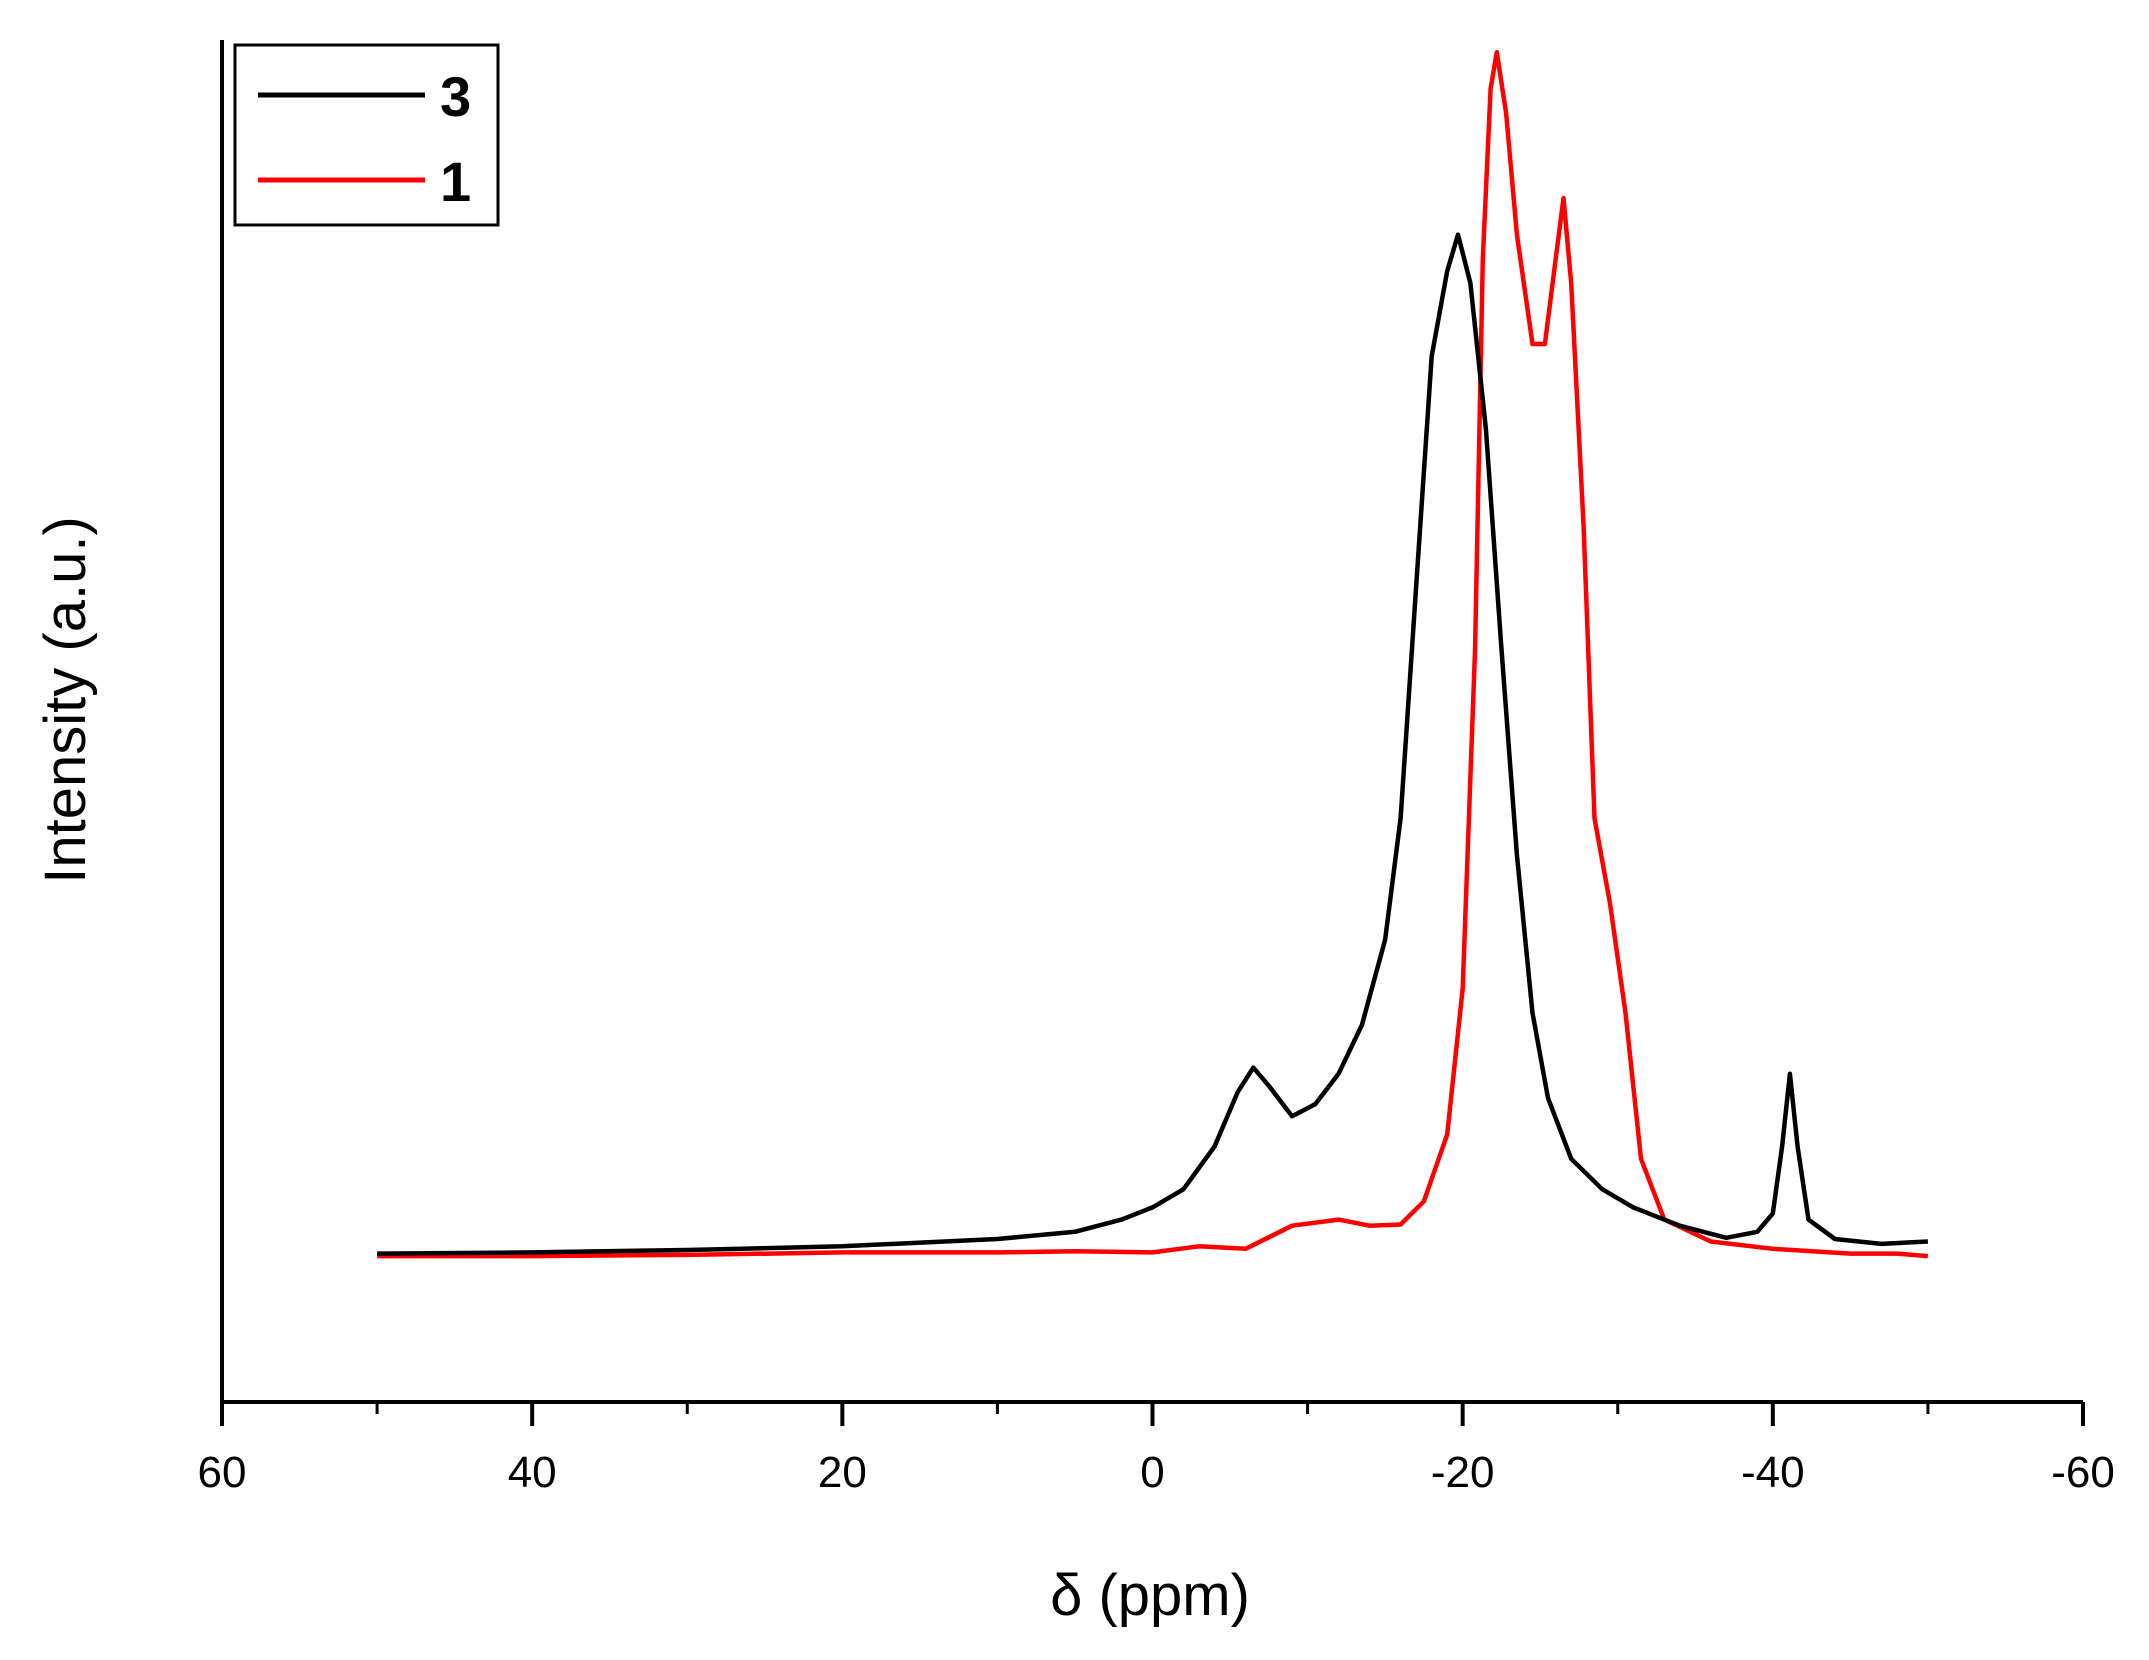 This screenshot has width=2149, height=1660. What do you see at coordinates (222, 1472) in the screenshot?
I see `x-tick-label: 60` at bounding box center [222, 1472].